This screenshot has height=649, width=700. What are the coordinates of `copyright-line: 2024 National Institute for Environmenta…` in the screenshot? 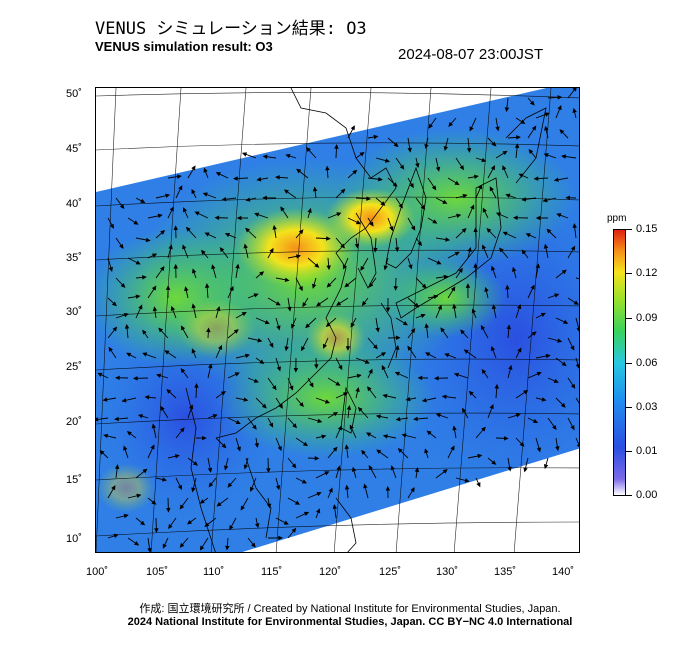 It's located at (350, 622).